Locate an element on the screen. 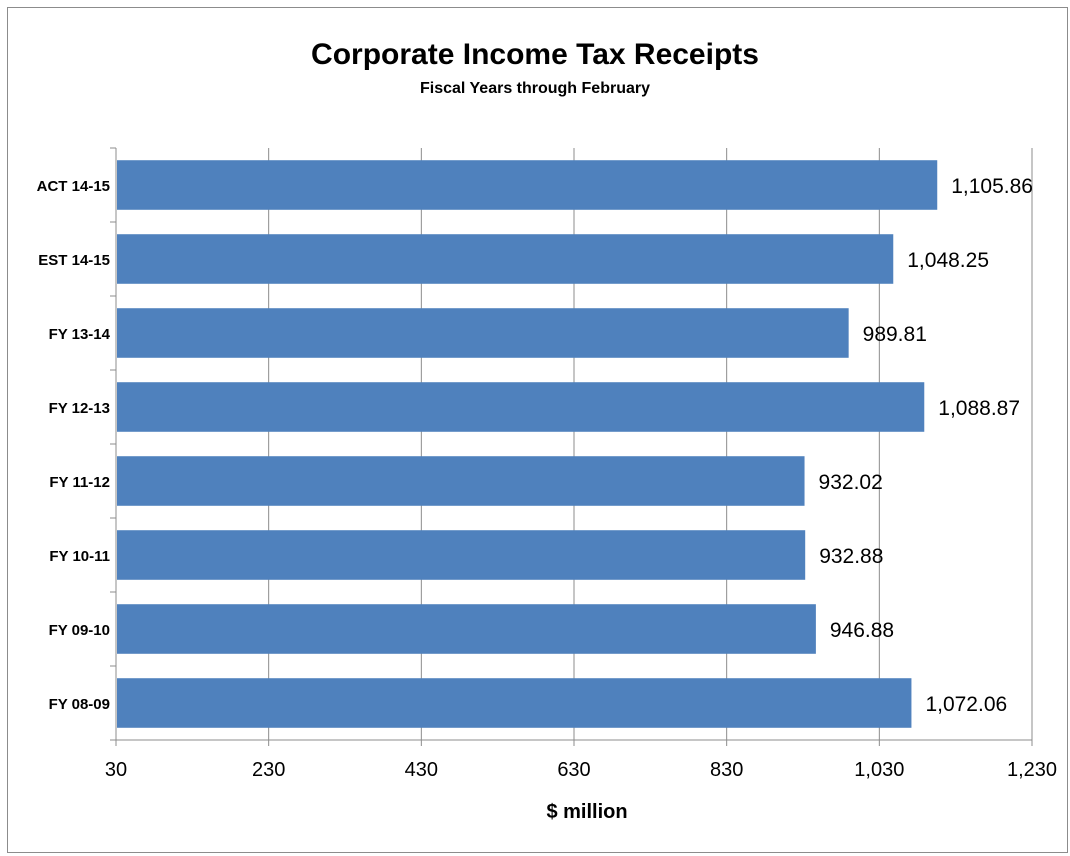  chart-subtitle: Fiscal Years through February is located at coordinates (534, 88).